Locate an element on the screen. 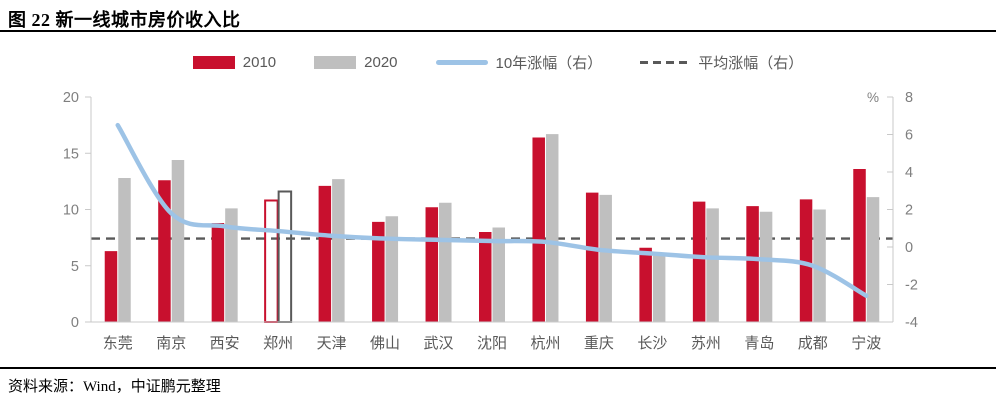 The width and height of the screenshot is (996, 402). category-label-沈阳: 沈阳 is located at coordinates (492, 343).